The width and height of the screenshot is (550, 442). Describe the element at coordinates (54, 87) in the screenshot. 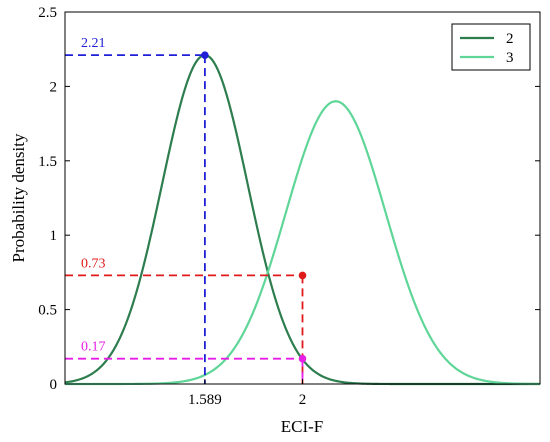

I see `y-tick-label-4: 2` at that location.